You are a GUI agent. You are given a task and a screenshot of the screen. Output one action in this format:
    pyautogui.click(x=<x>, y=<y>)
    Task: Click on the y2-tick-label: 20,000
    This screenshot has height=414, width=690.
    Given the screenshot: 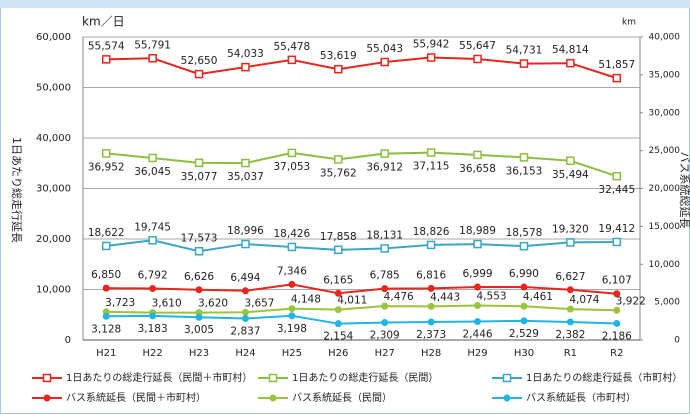 What is the action you would take?
    pyautogui.click(x=665, y=189)
    